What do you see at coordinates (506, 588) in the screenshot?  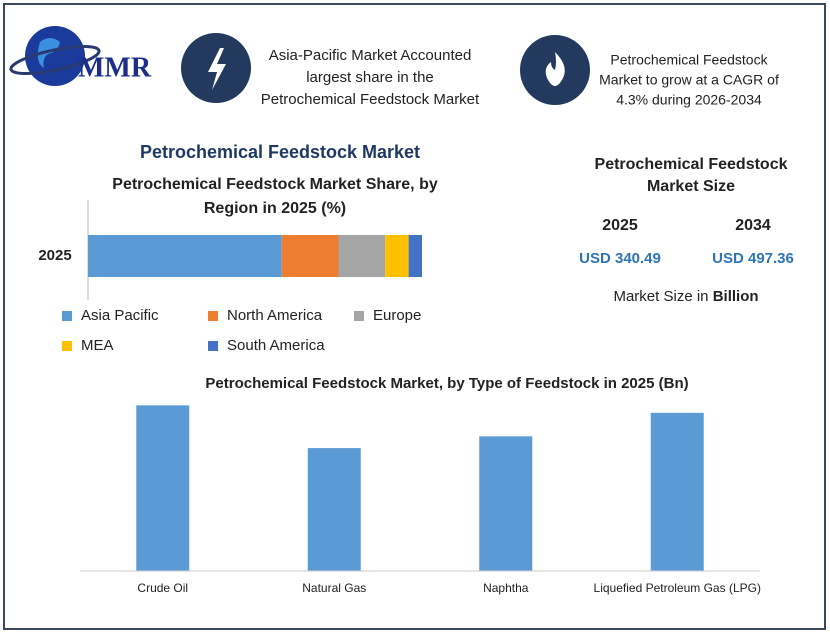 I see `x-tick-label: Naphtha` at bounding box center [506, 588].